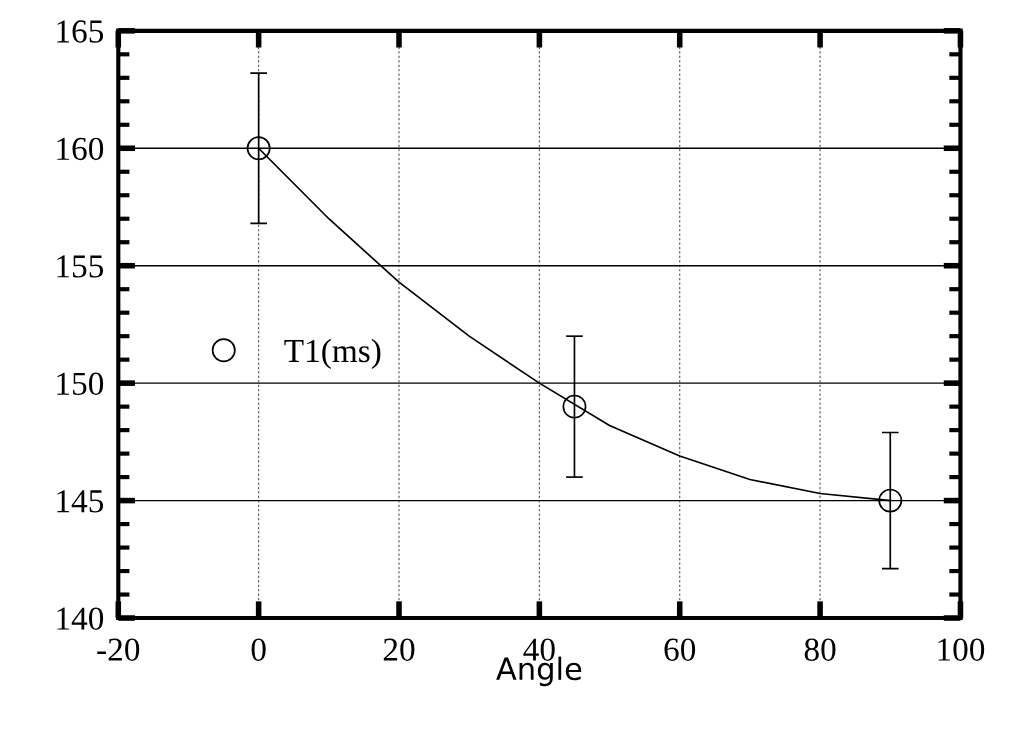  I want to click on y-tick-label: 155, so click(80, 266).